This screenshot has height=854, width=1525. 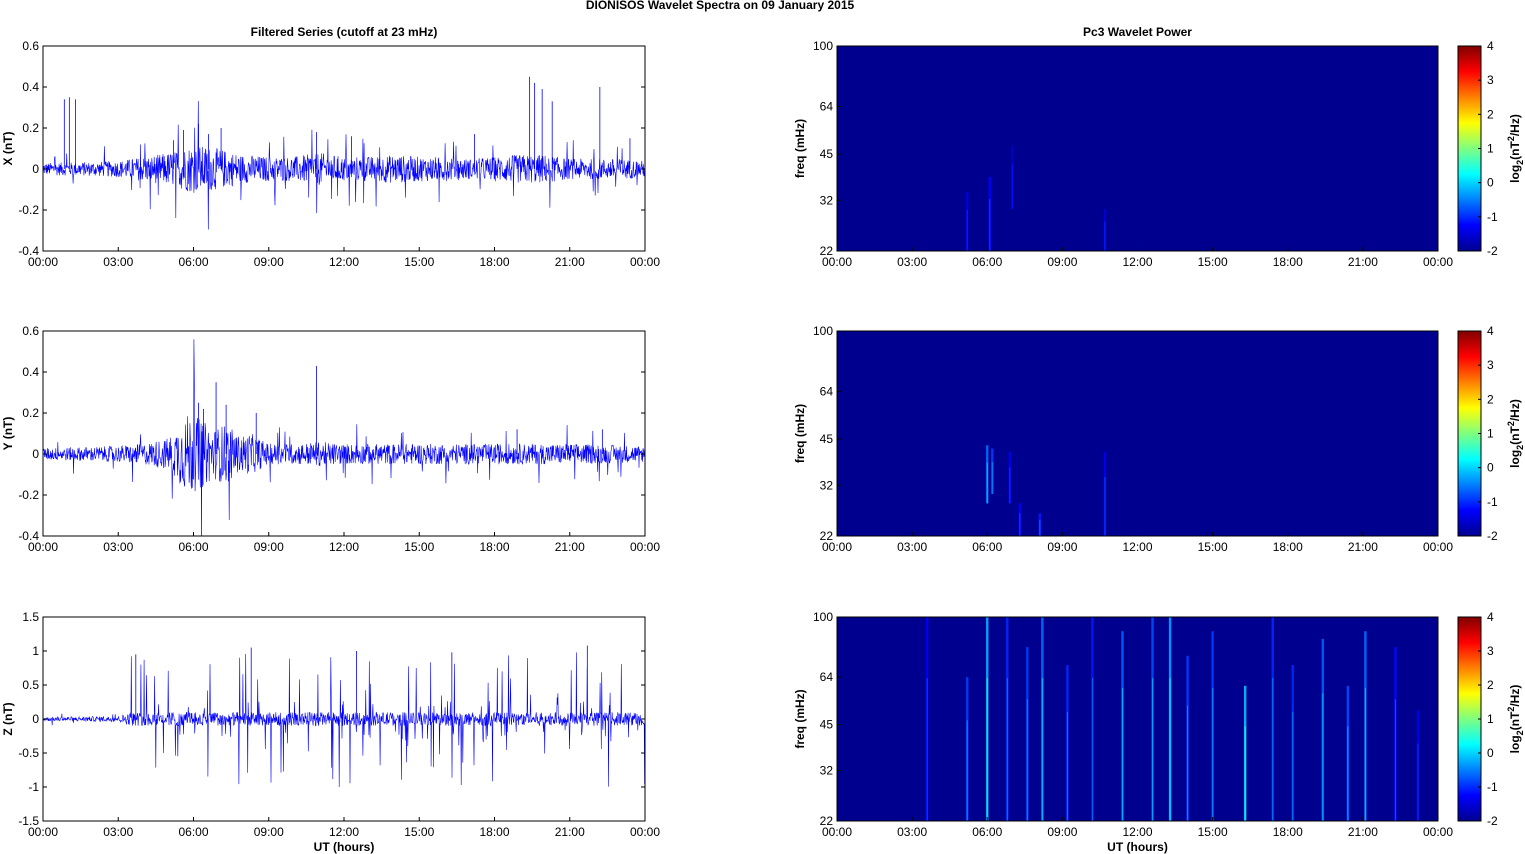 I want to click on y-tick-label: 1.5, so click(x=30, y=617).